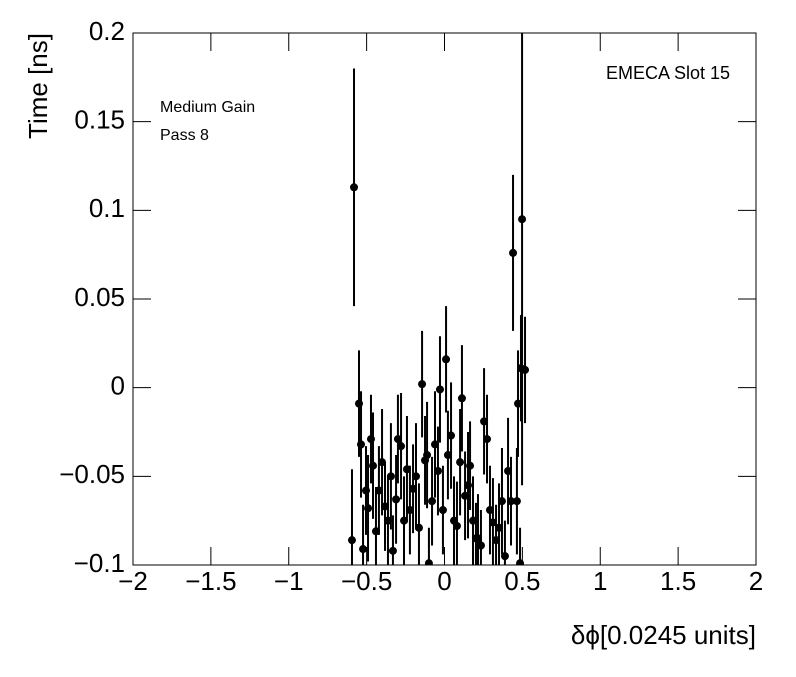 The width and height of the screenshot is (796, 677). Describe the element at coordinates (107, 31) in the screenshot. I see `y-tick-label: 0.2` at that location.